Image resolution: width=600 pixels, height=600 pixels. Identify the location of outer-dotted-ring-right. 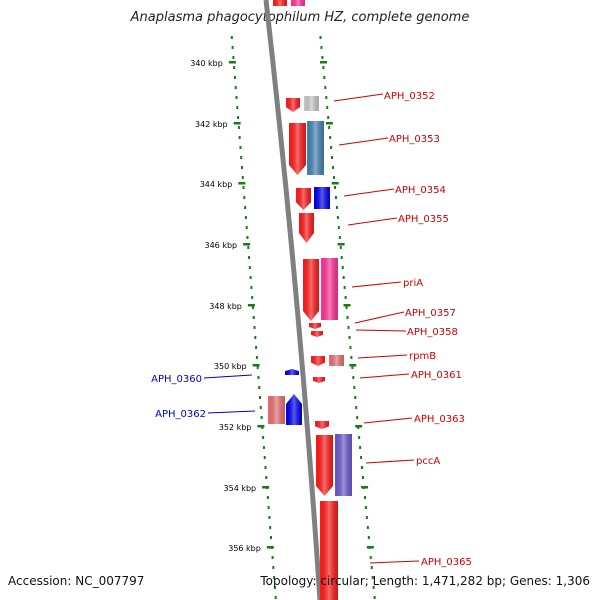
(347, 317).